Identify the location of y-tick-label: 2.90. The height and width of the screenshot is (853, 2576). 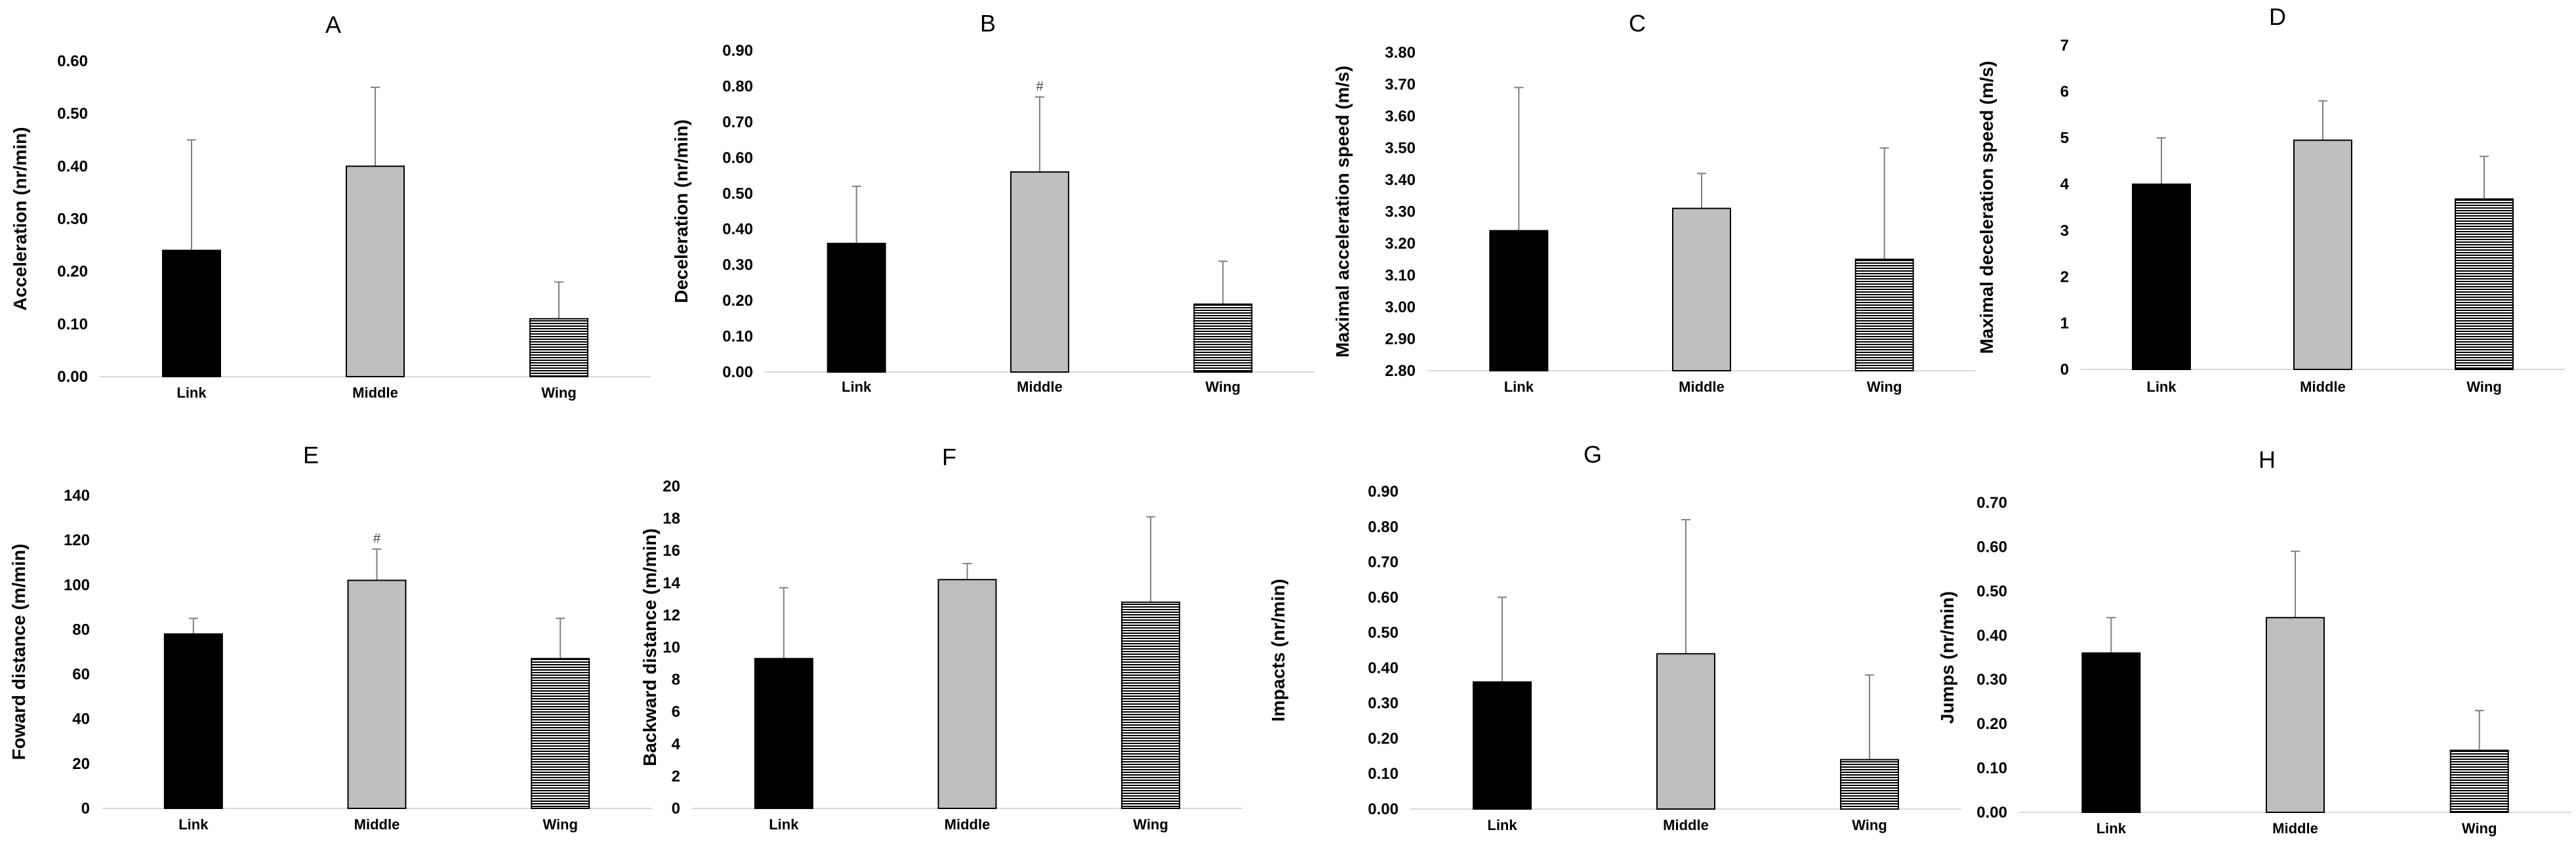
(1400, 340).